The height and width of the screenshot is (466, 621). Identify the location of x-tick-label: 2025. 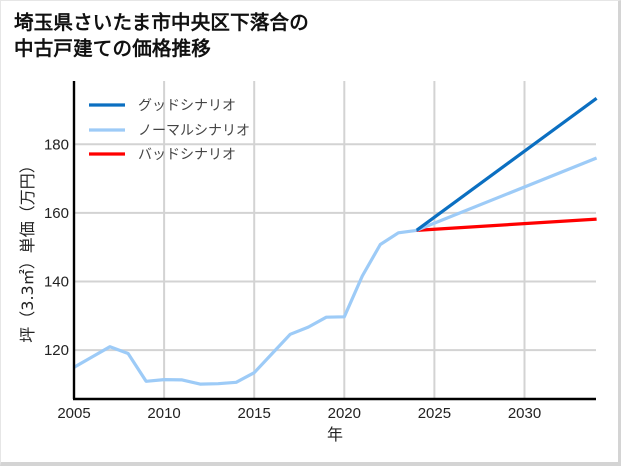
(434, 413).